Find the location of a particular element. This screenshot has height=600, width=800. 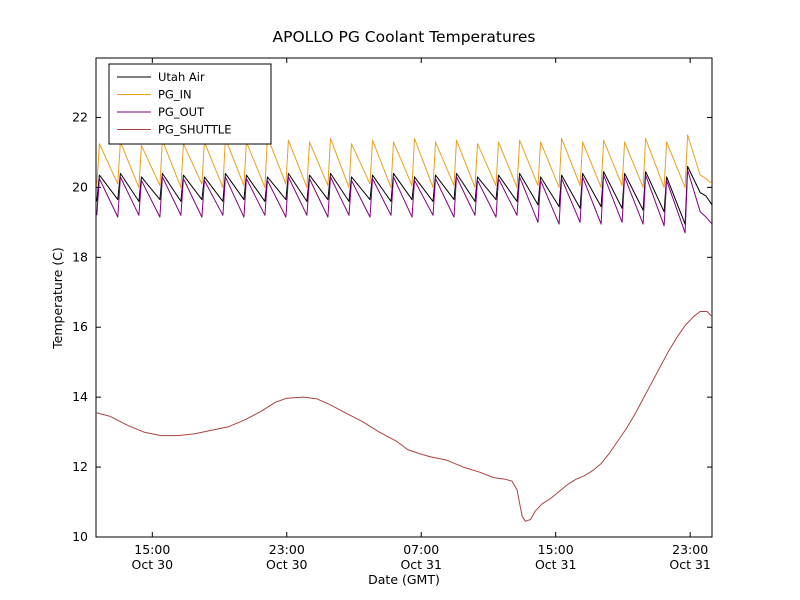

legend-box: Utah Air PG_IN PG_OUT PG_SHUTTLE is located at coordinates (190, 104).